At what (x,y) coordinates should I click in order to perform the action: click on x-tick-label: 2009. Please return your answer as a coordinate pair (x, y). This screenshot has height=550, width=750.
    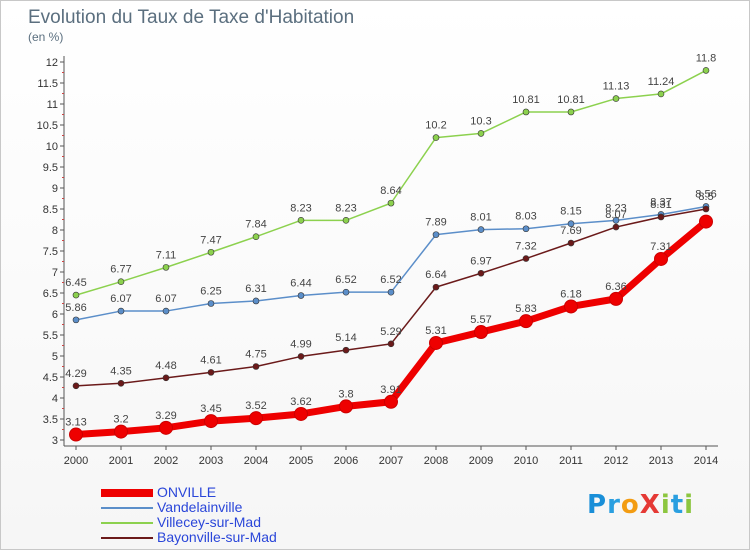
    Looking at the image, I should click on (481, 461).